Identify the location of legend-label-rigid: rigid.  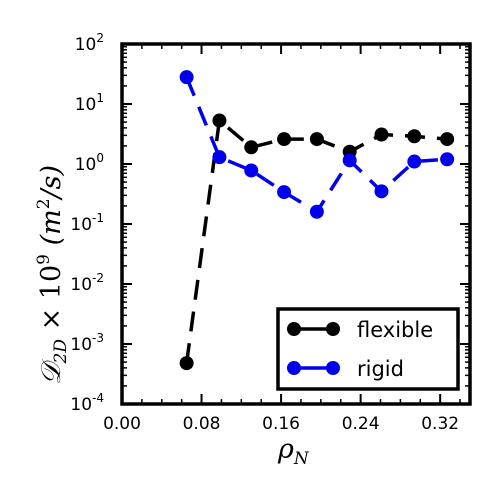
(380, 369).